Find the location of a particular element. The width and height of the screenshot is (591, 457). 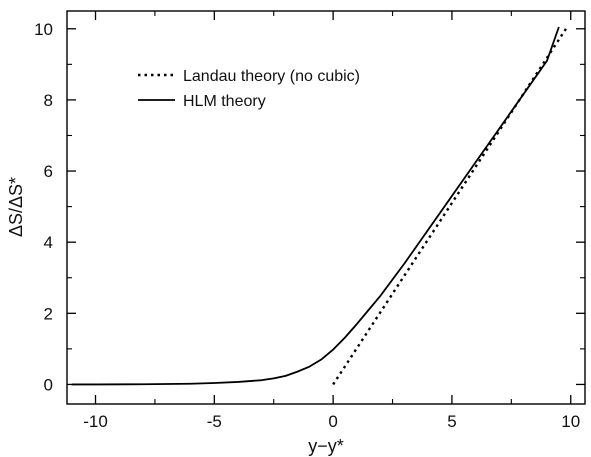

legend-label-hlm: HLM theory is located at coordinates (224, 101).